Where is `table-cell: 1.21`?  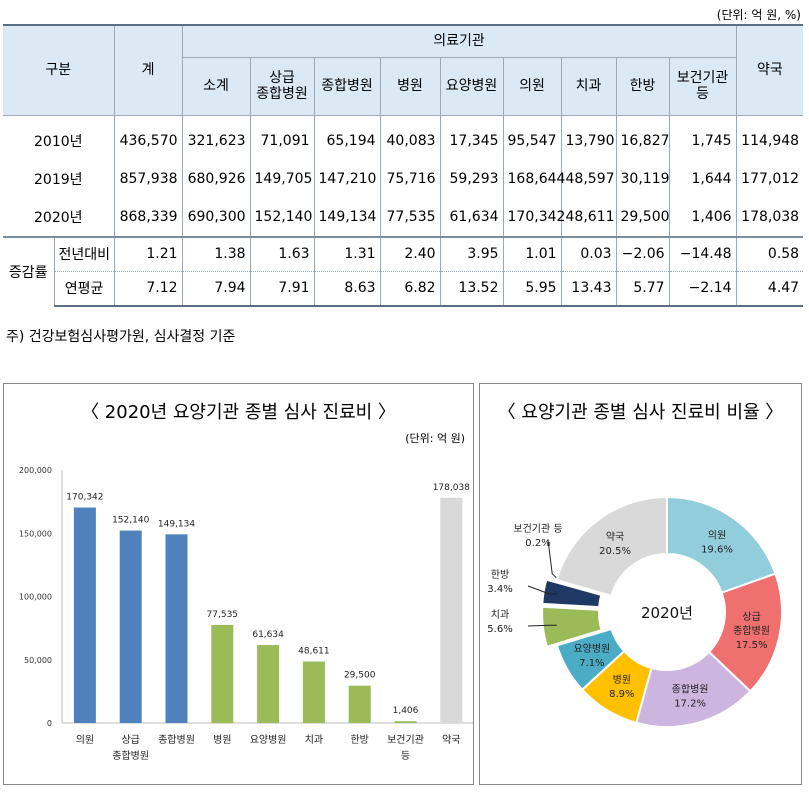 table-cell: 1.21 is located at coordinates (148, 253).